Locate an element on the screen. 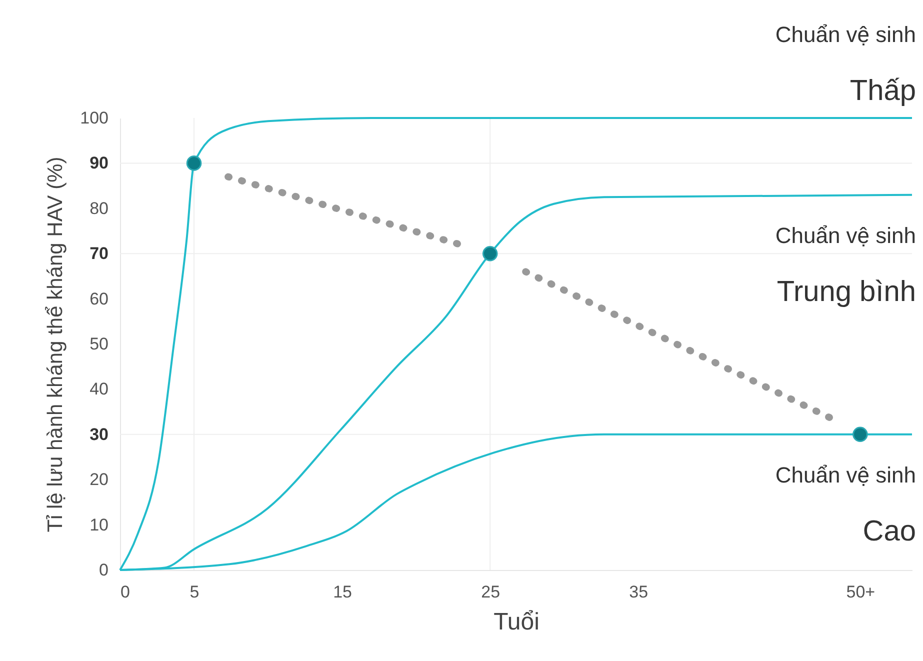 Image resolution: width=923 pixels, height=661 pixels. x-tick-label: 0 is located at coordinates (125, 592).